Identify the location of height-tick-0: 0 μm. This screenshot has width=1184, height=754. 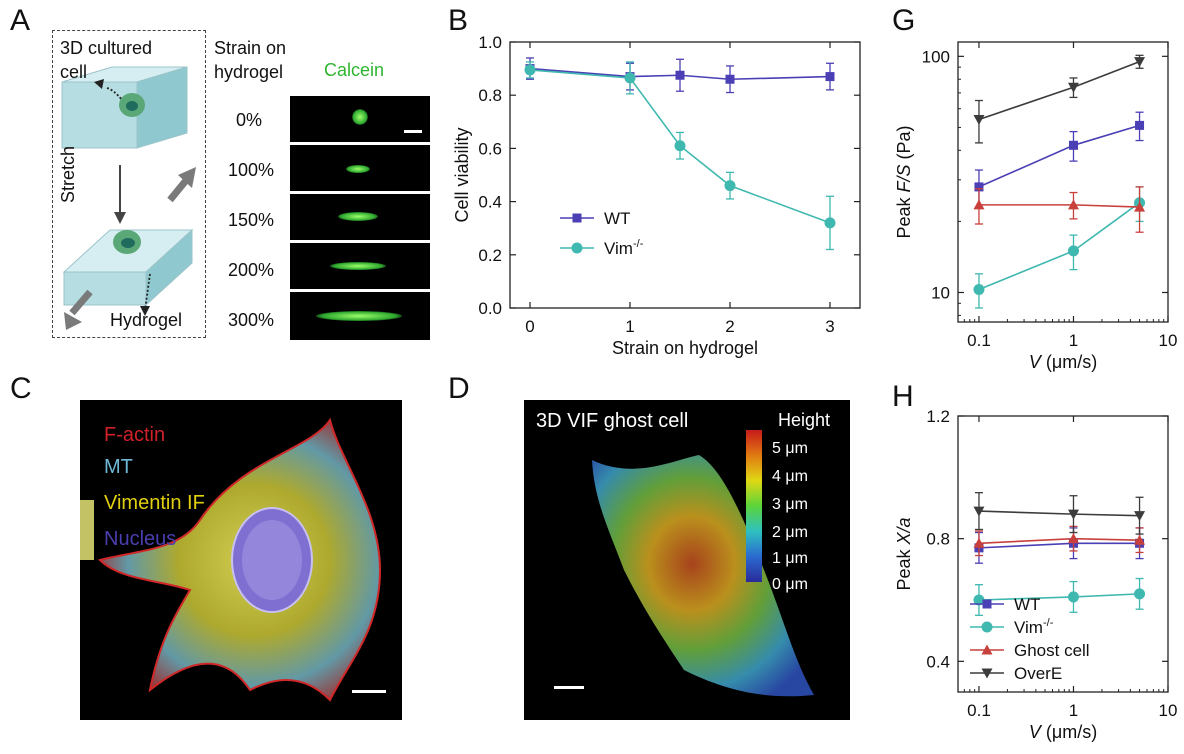
(790, 584).